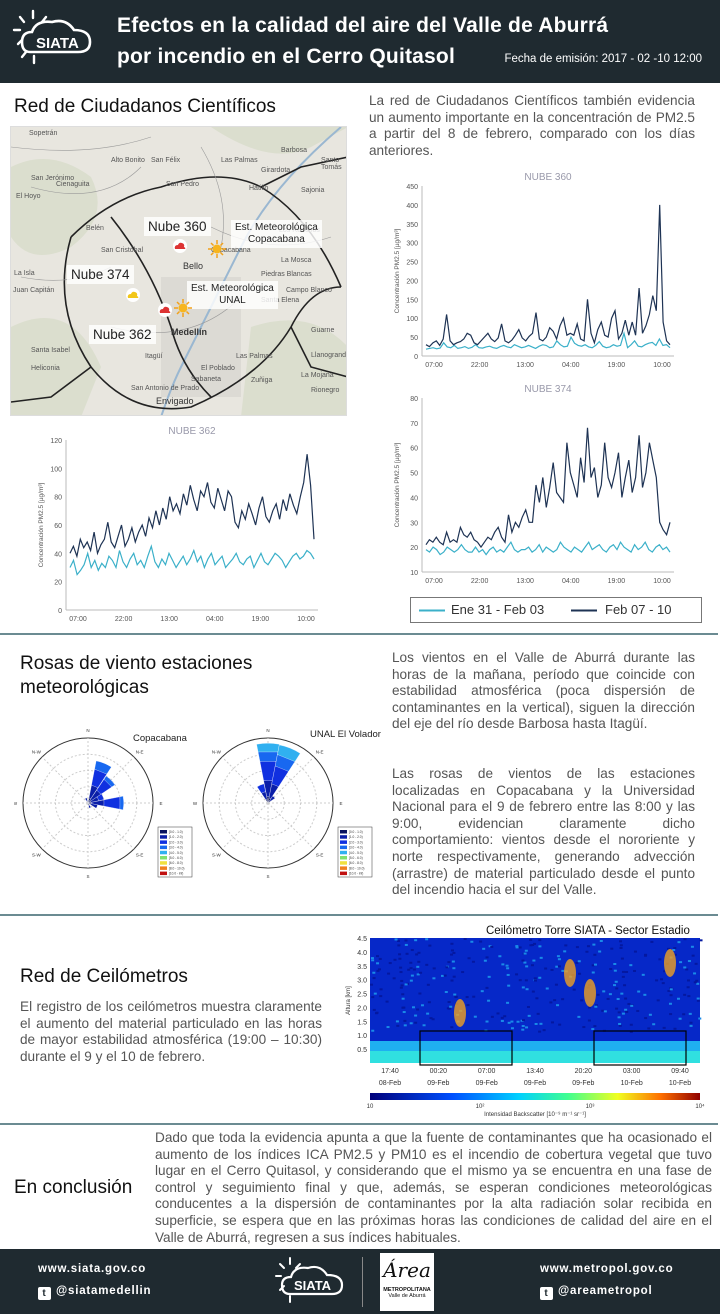 This screenshot has width=720, height=1314. I want to click on rose-legend-label: [1.0 - 2.0), so click(176, 837).